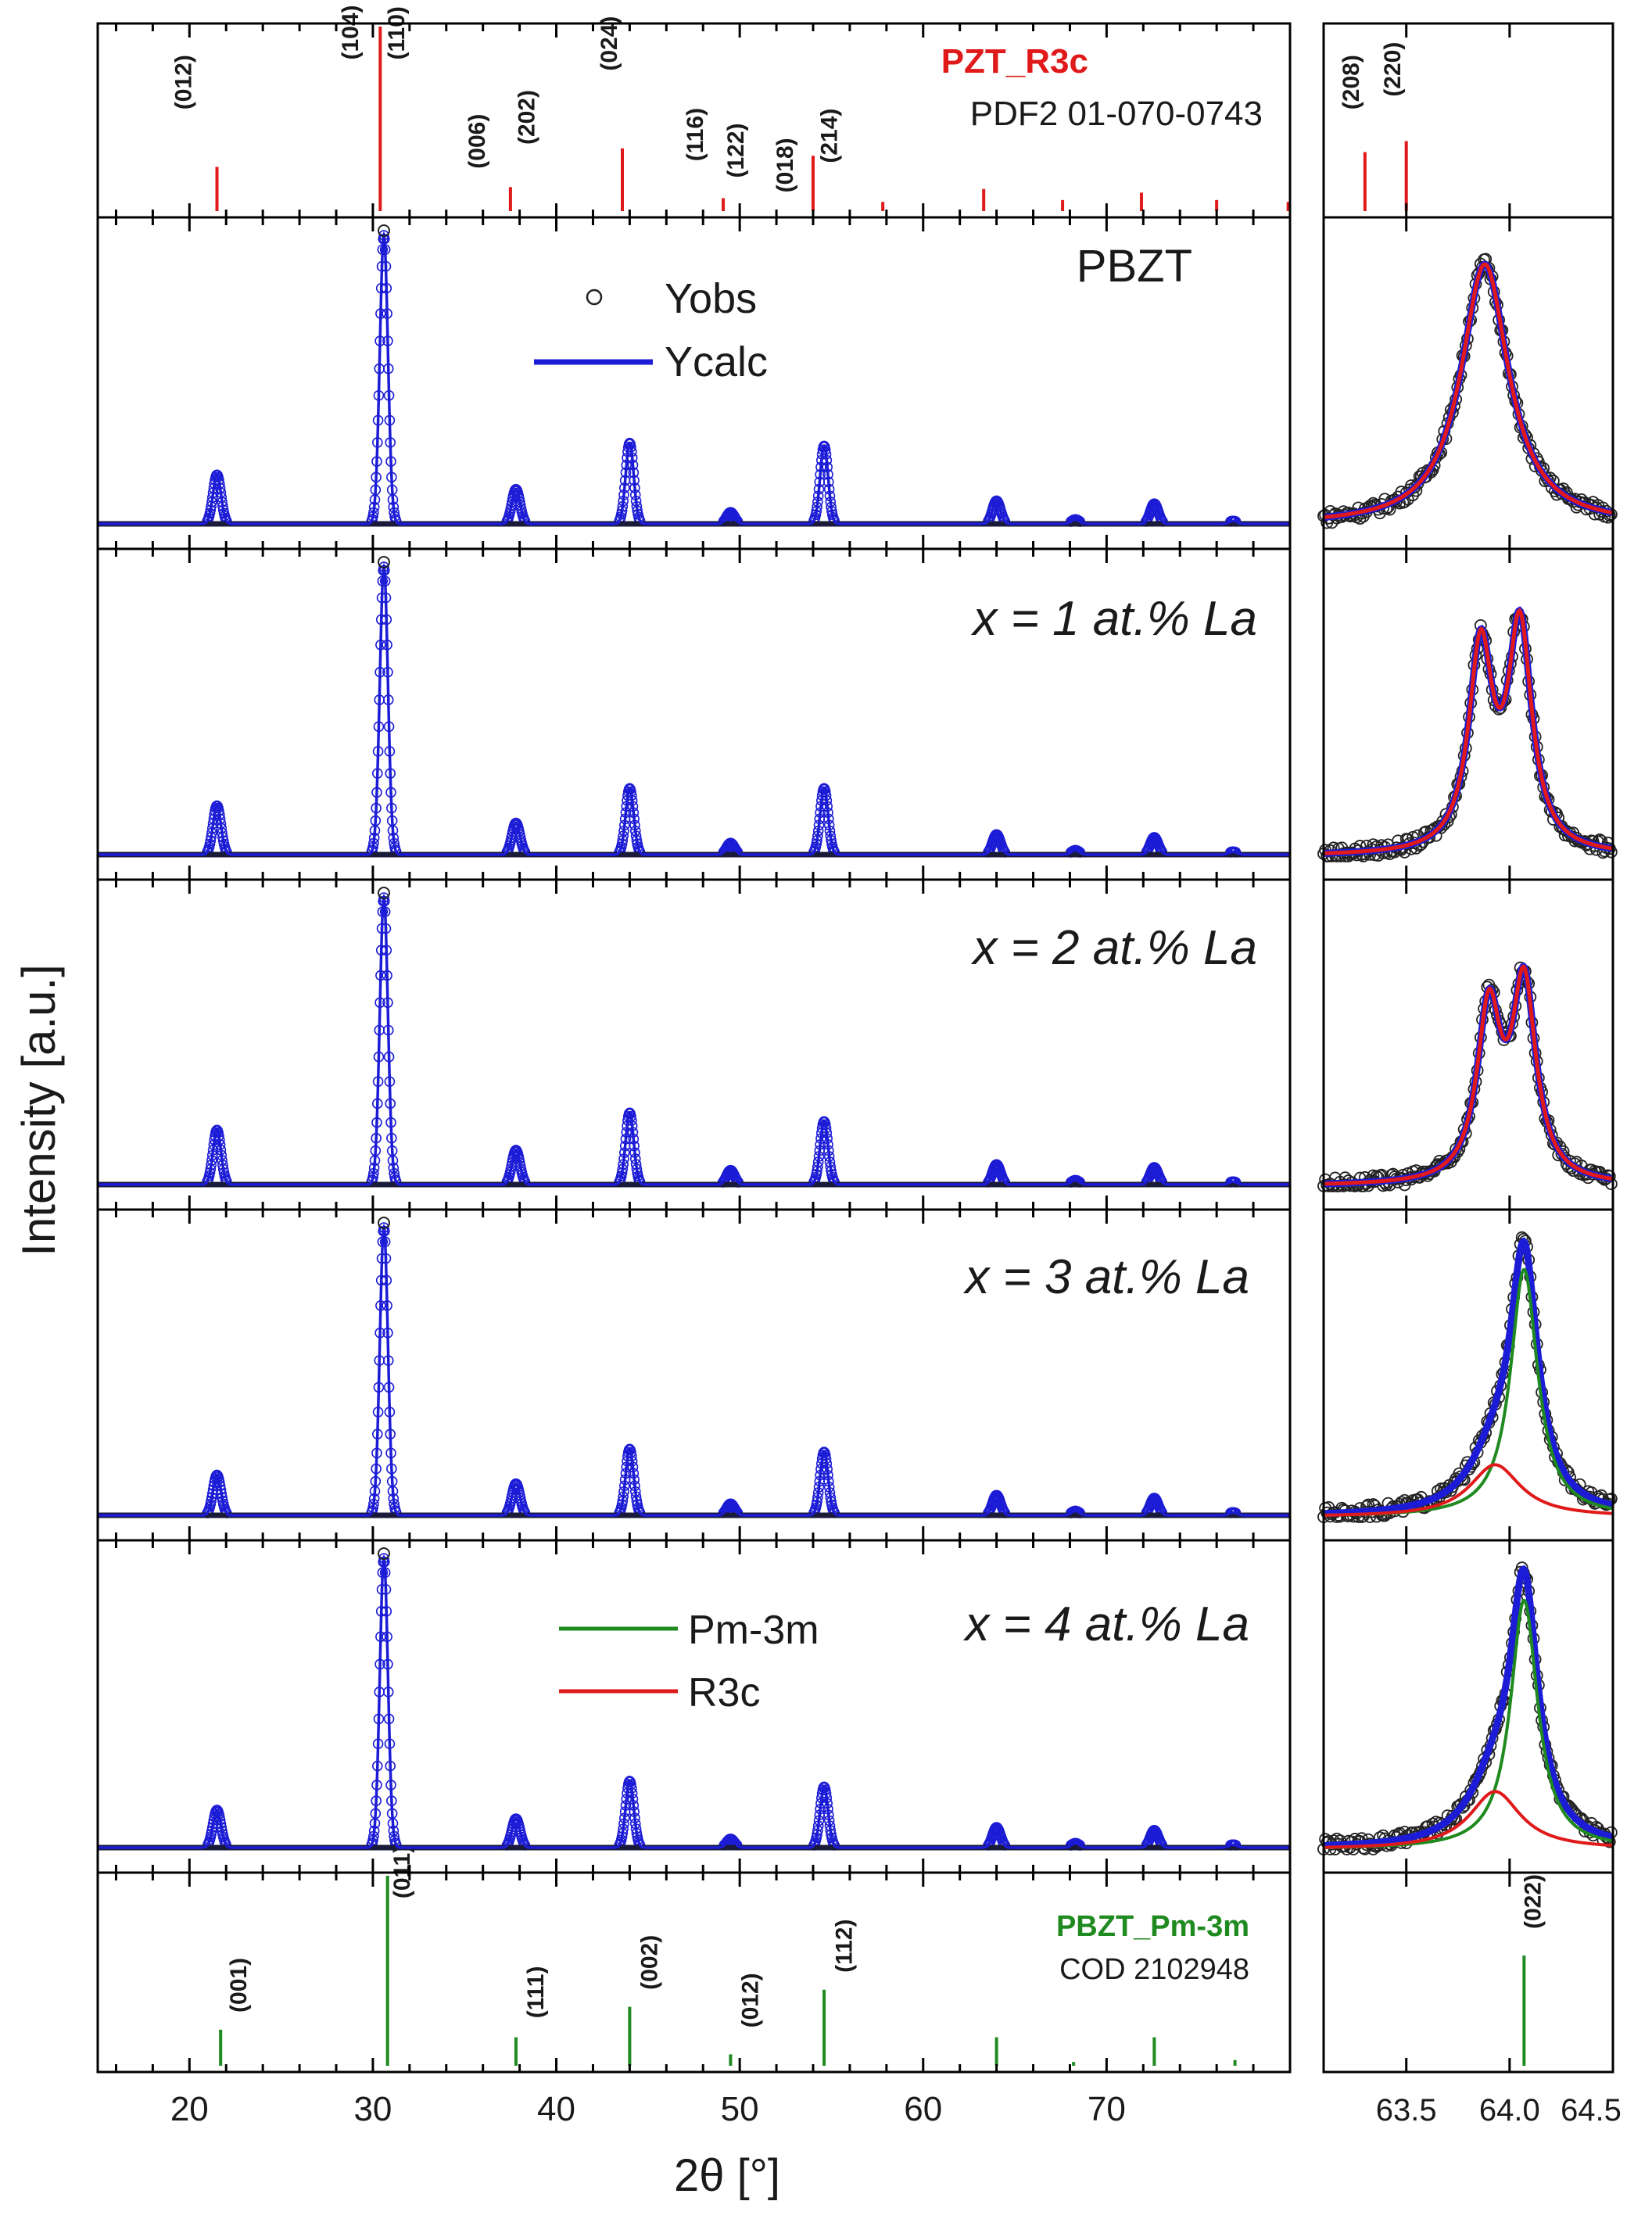 This screenshot has height=2219, width=1652. Describe the element at coordinates (1105, 1277) in the screenshot. I see `panel-label-x3: x = 3 at.% La` at that location.